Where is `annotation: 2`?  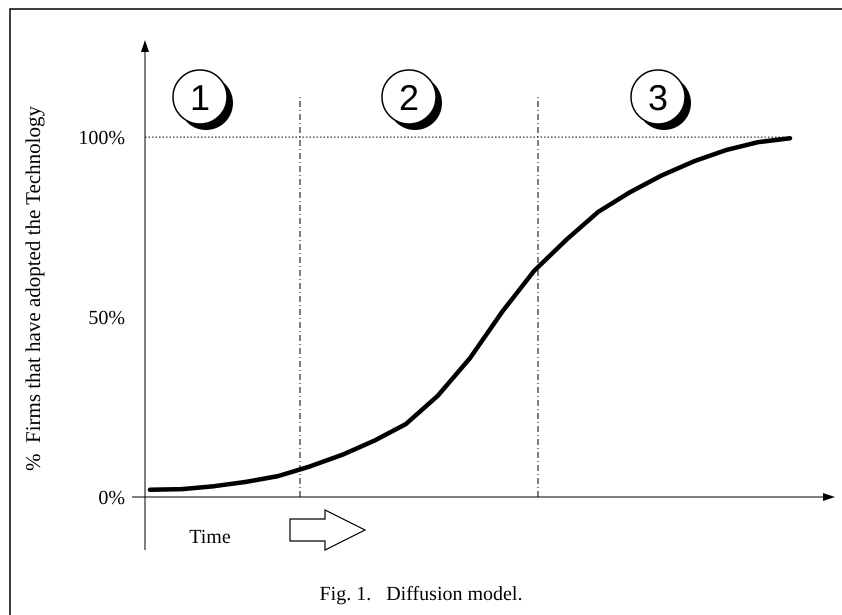
annotation: 2 is located at coordinates (409, 97).